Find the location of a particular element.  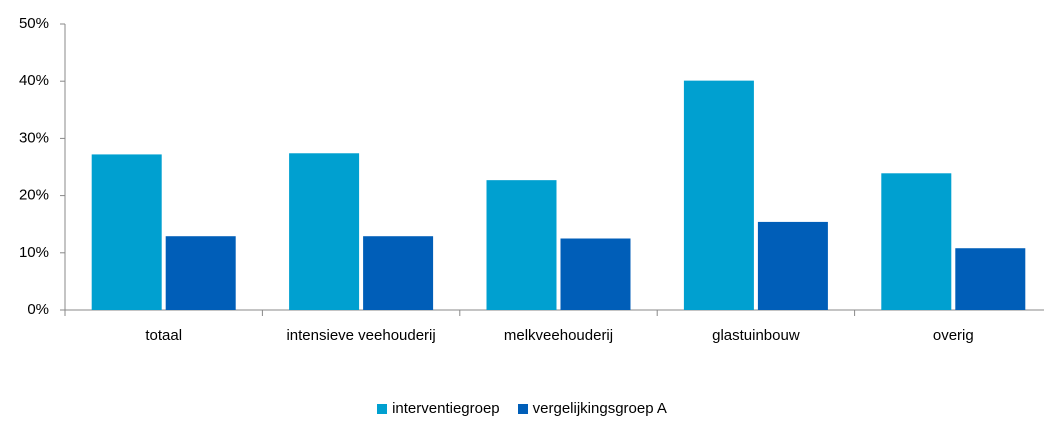

legend-label: vergelijkingsgroep A is located at coordinates (599, 408).